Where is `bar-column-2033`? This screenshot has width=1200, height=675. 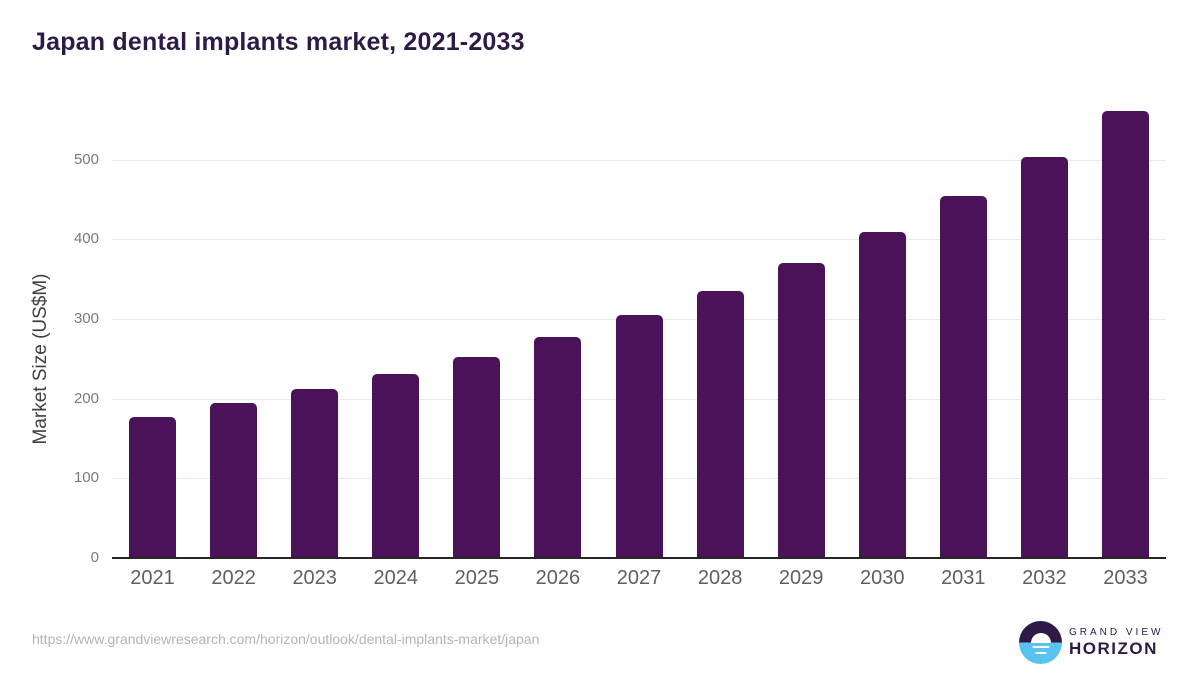
bar-column-2033 is located at coordinates (1125, 334).